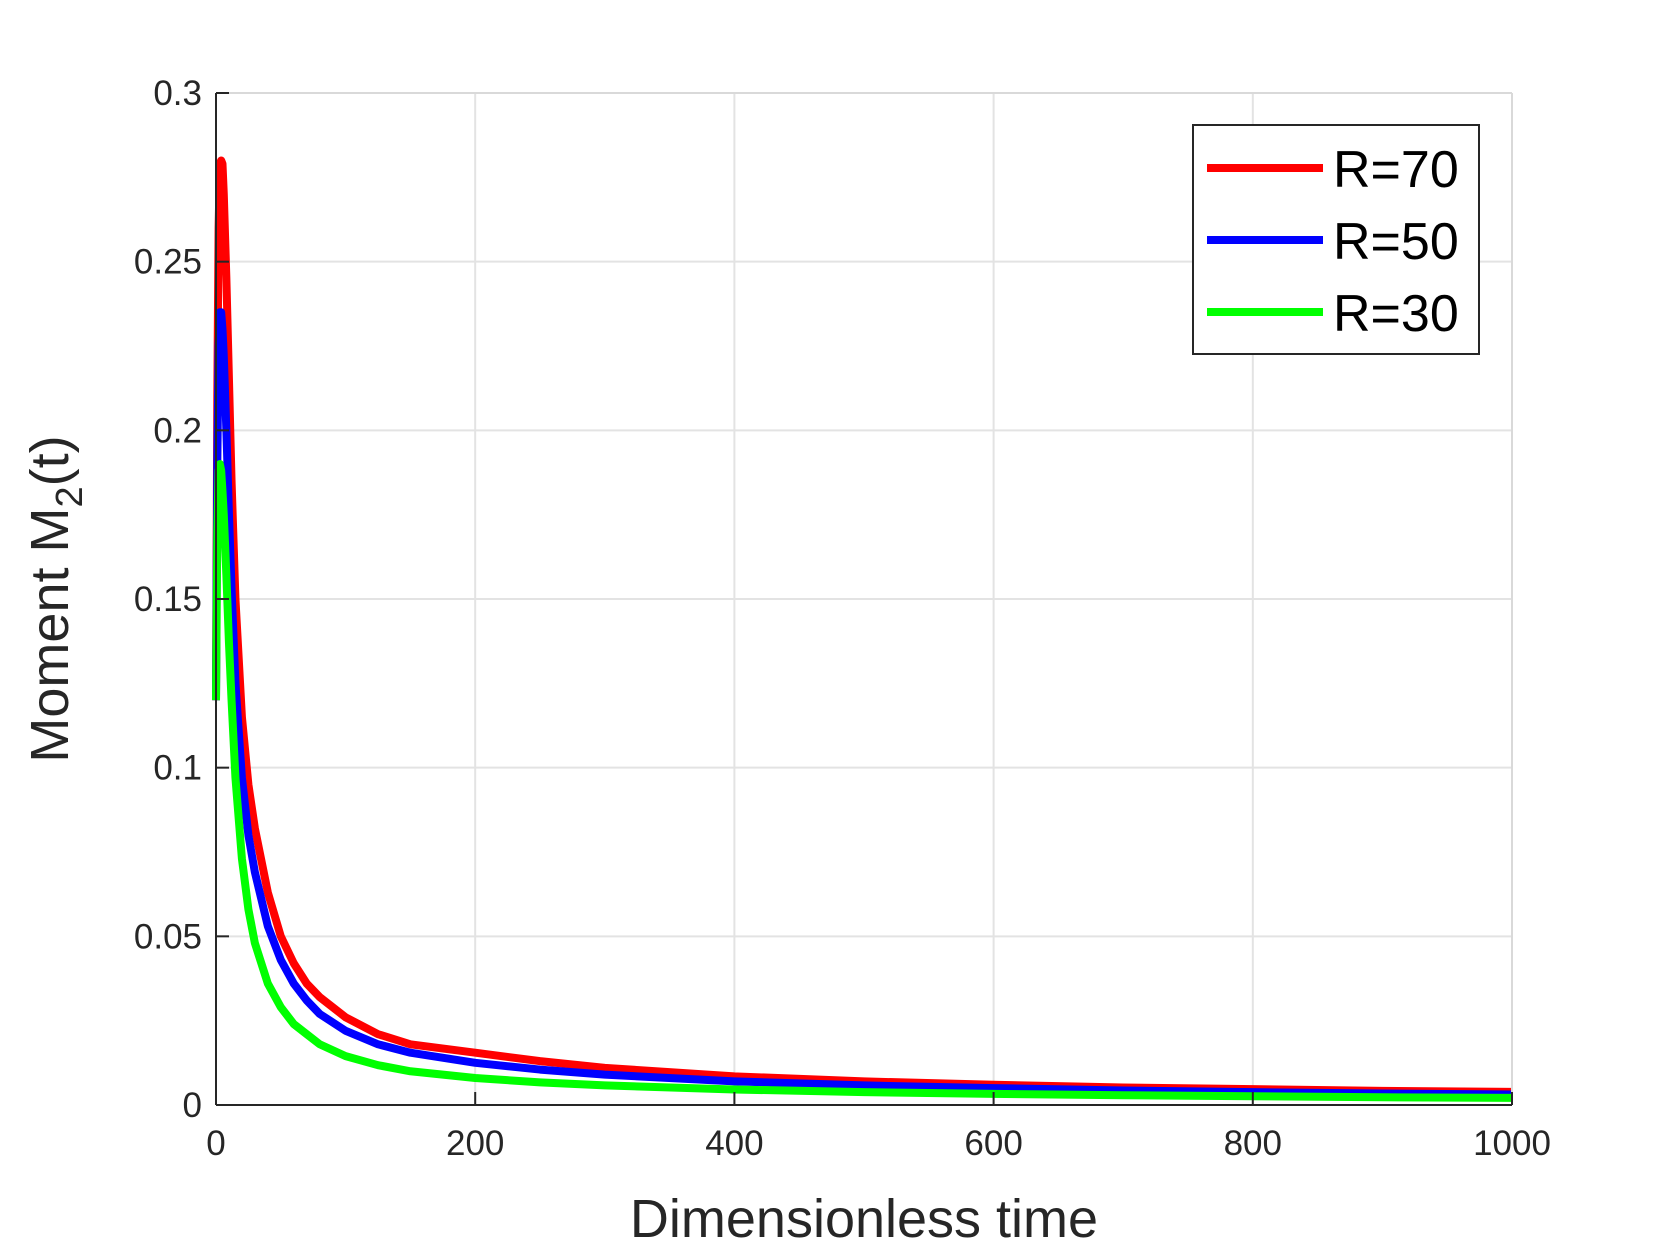  I want to click on y-tick-label: 0.15, so click(168, 599).